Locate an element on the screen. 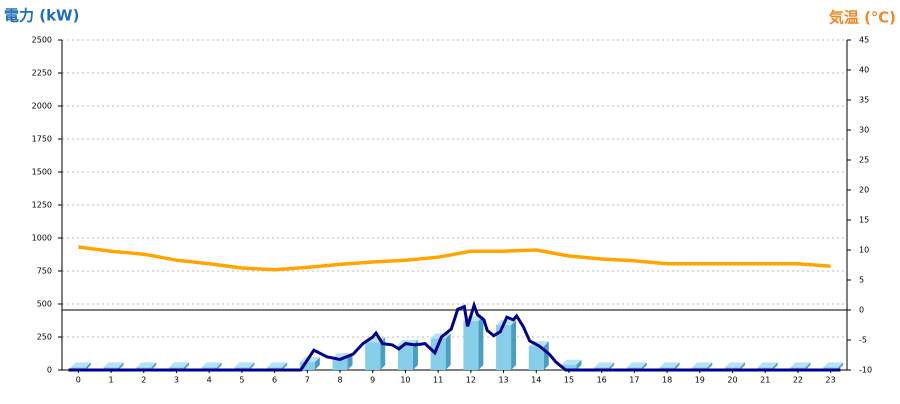 The height and width of the screenshot is (404, 900). x-tick-label: 21 is located at coordinates (765, 380).